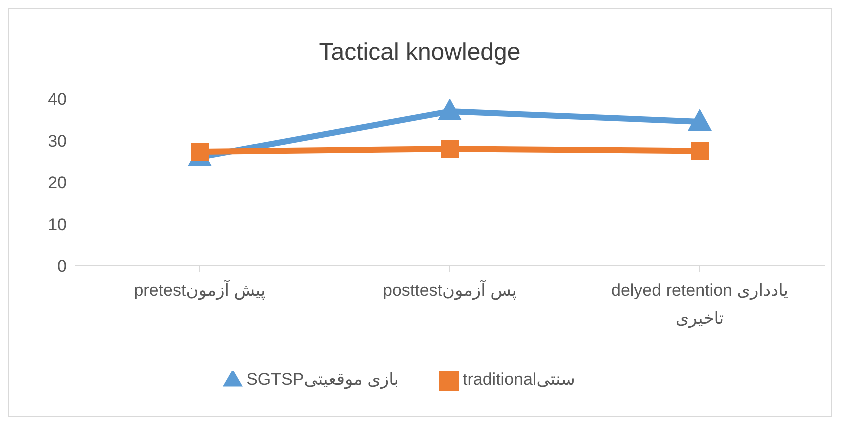 This screenshot has width=842, height=425. I want to click on x-tick-label: پس آزمونposttest, so click(450, 290).